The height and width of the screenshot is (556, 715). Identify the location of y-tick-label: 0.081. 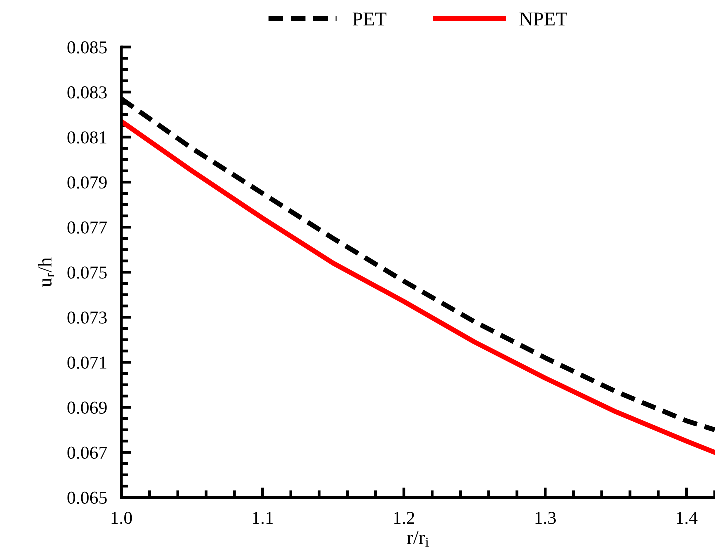
(87, 138).